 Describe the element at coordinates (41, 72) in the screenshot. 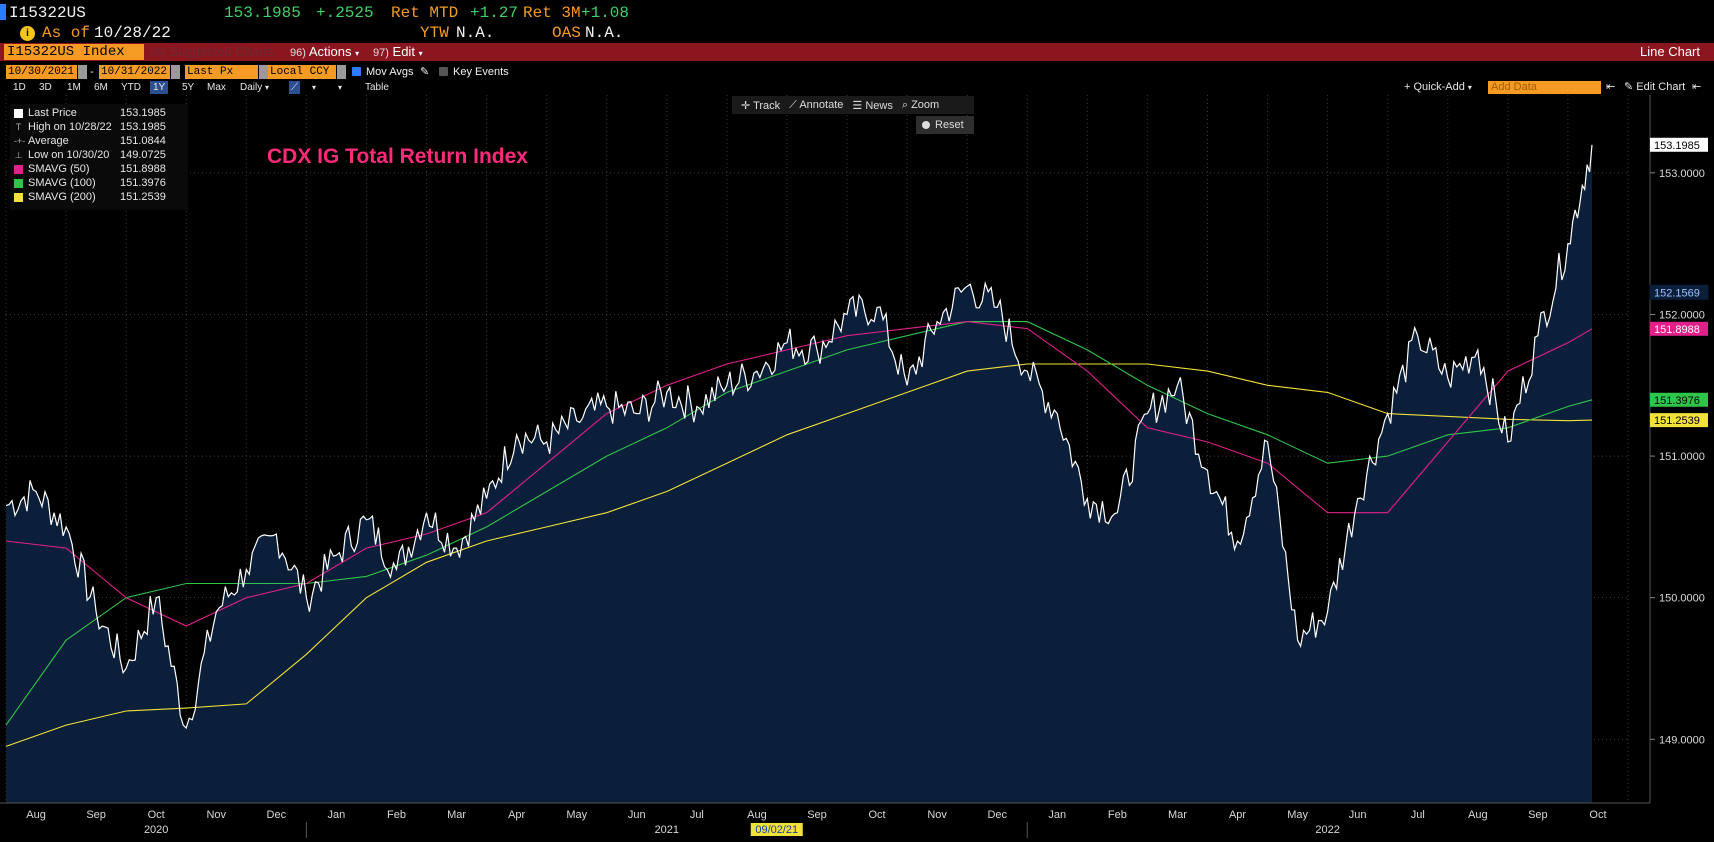

I see `start-date-input: 10/30/2021` at that location.